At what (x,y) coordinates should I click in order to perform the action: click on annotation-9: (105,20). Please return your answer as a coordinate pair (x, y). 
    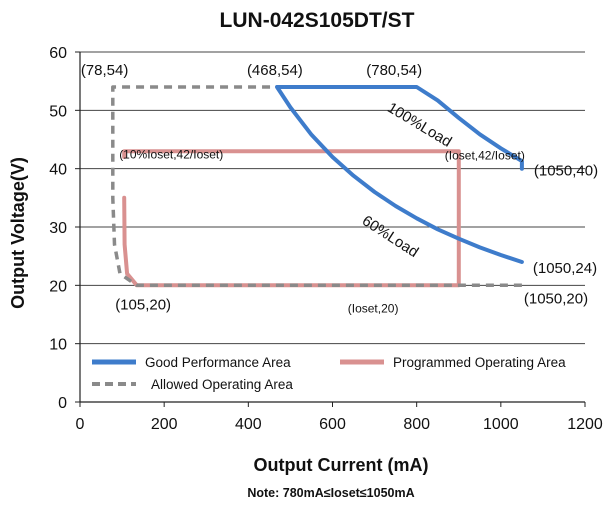
    Looking at the image, I should click on (143, 304).